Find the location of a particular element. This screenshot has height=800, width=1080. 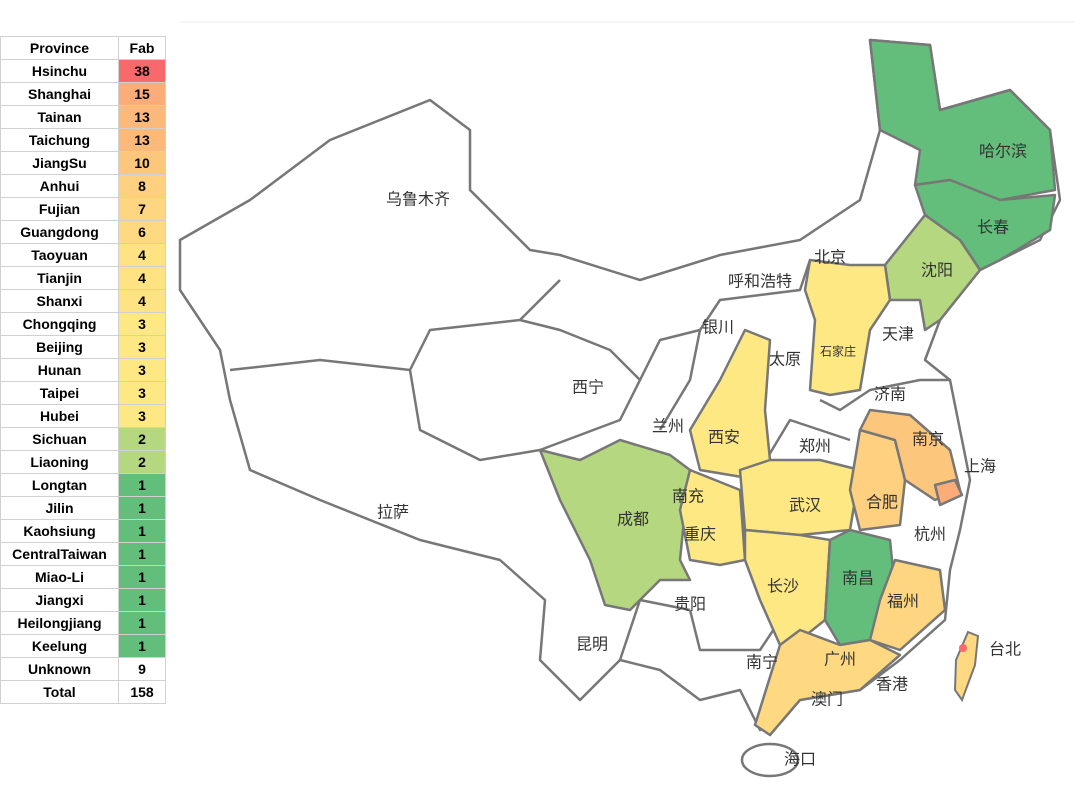

table-row: Unknown 9 is located at coordinates (83, 669).